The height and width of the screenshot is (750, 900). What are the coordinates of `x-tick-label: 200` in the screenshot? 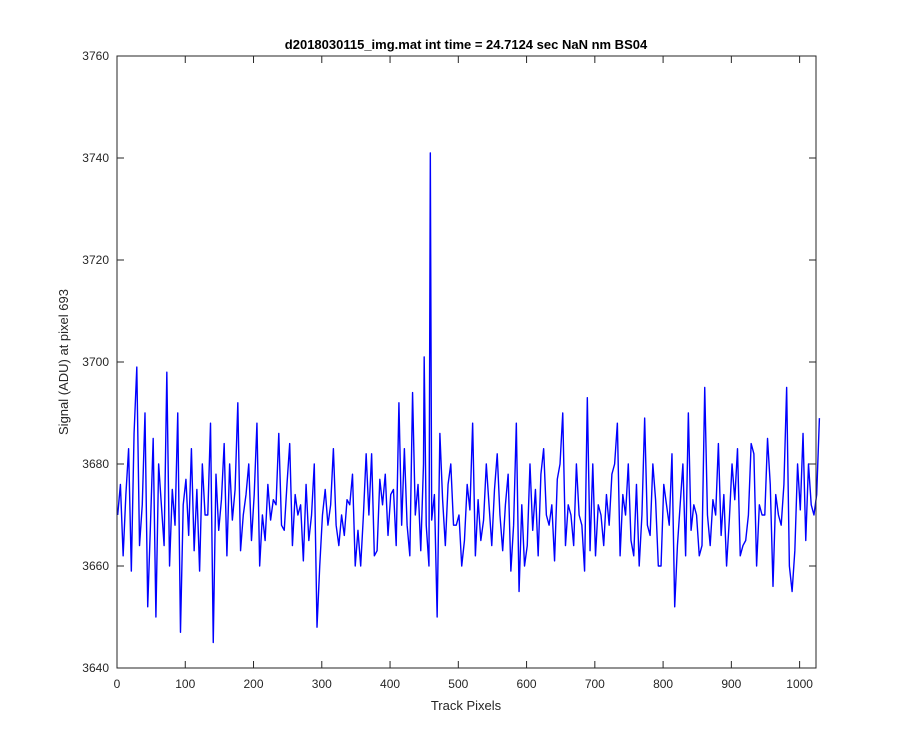 It's located at (254, 684).